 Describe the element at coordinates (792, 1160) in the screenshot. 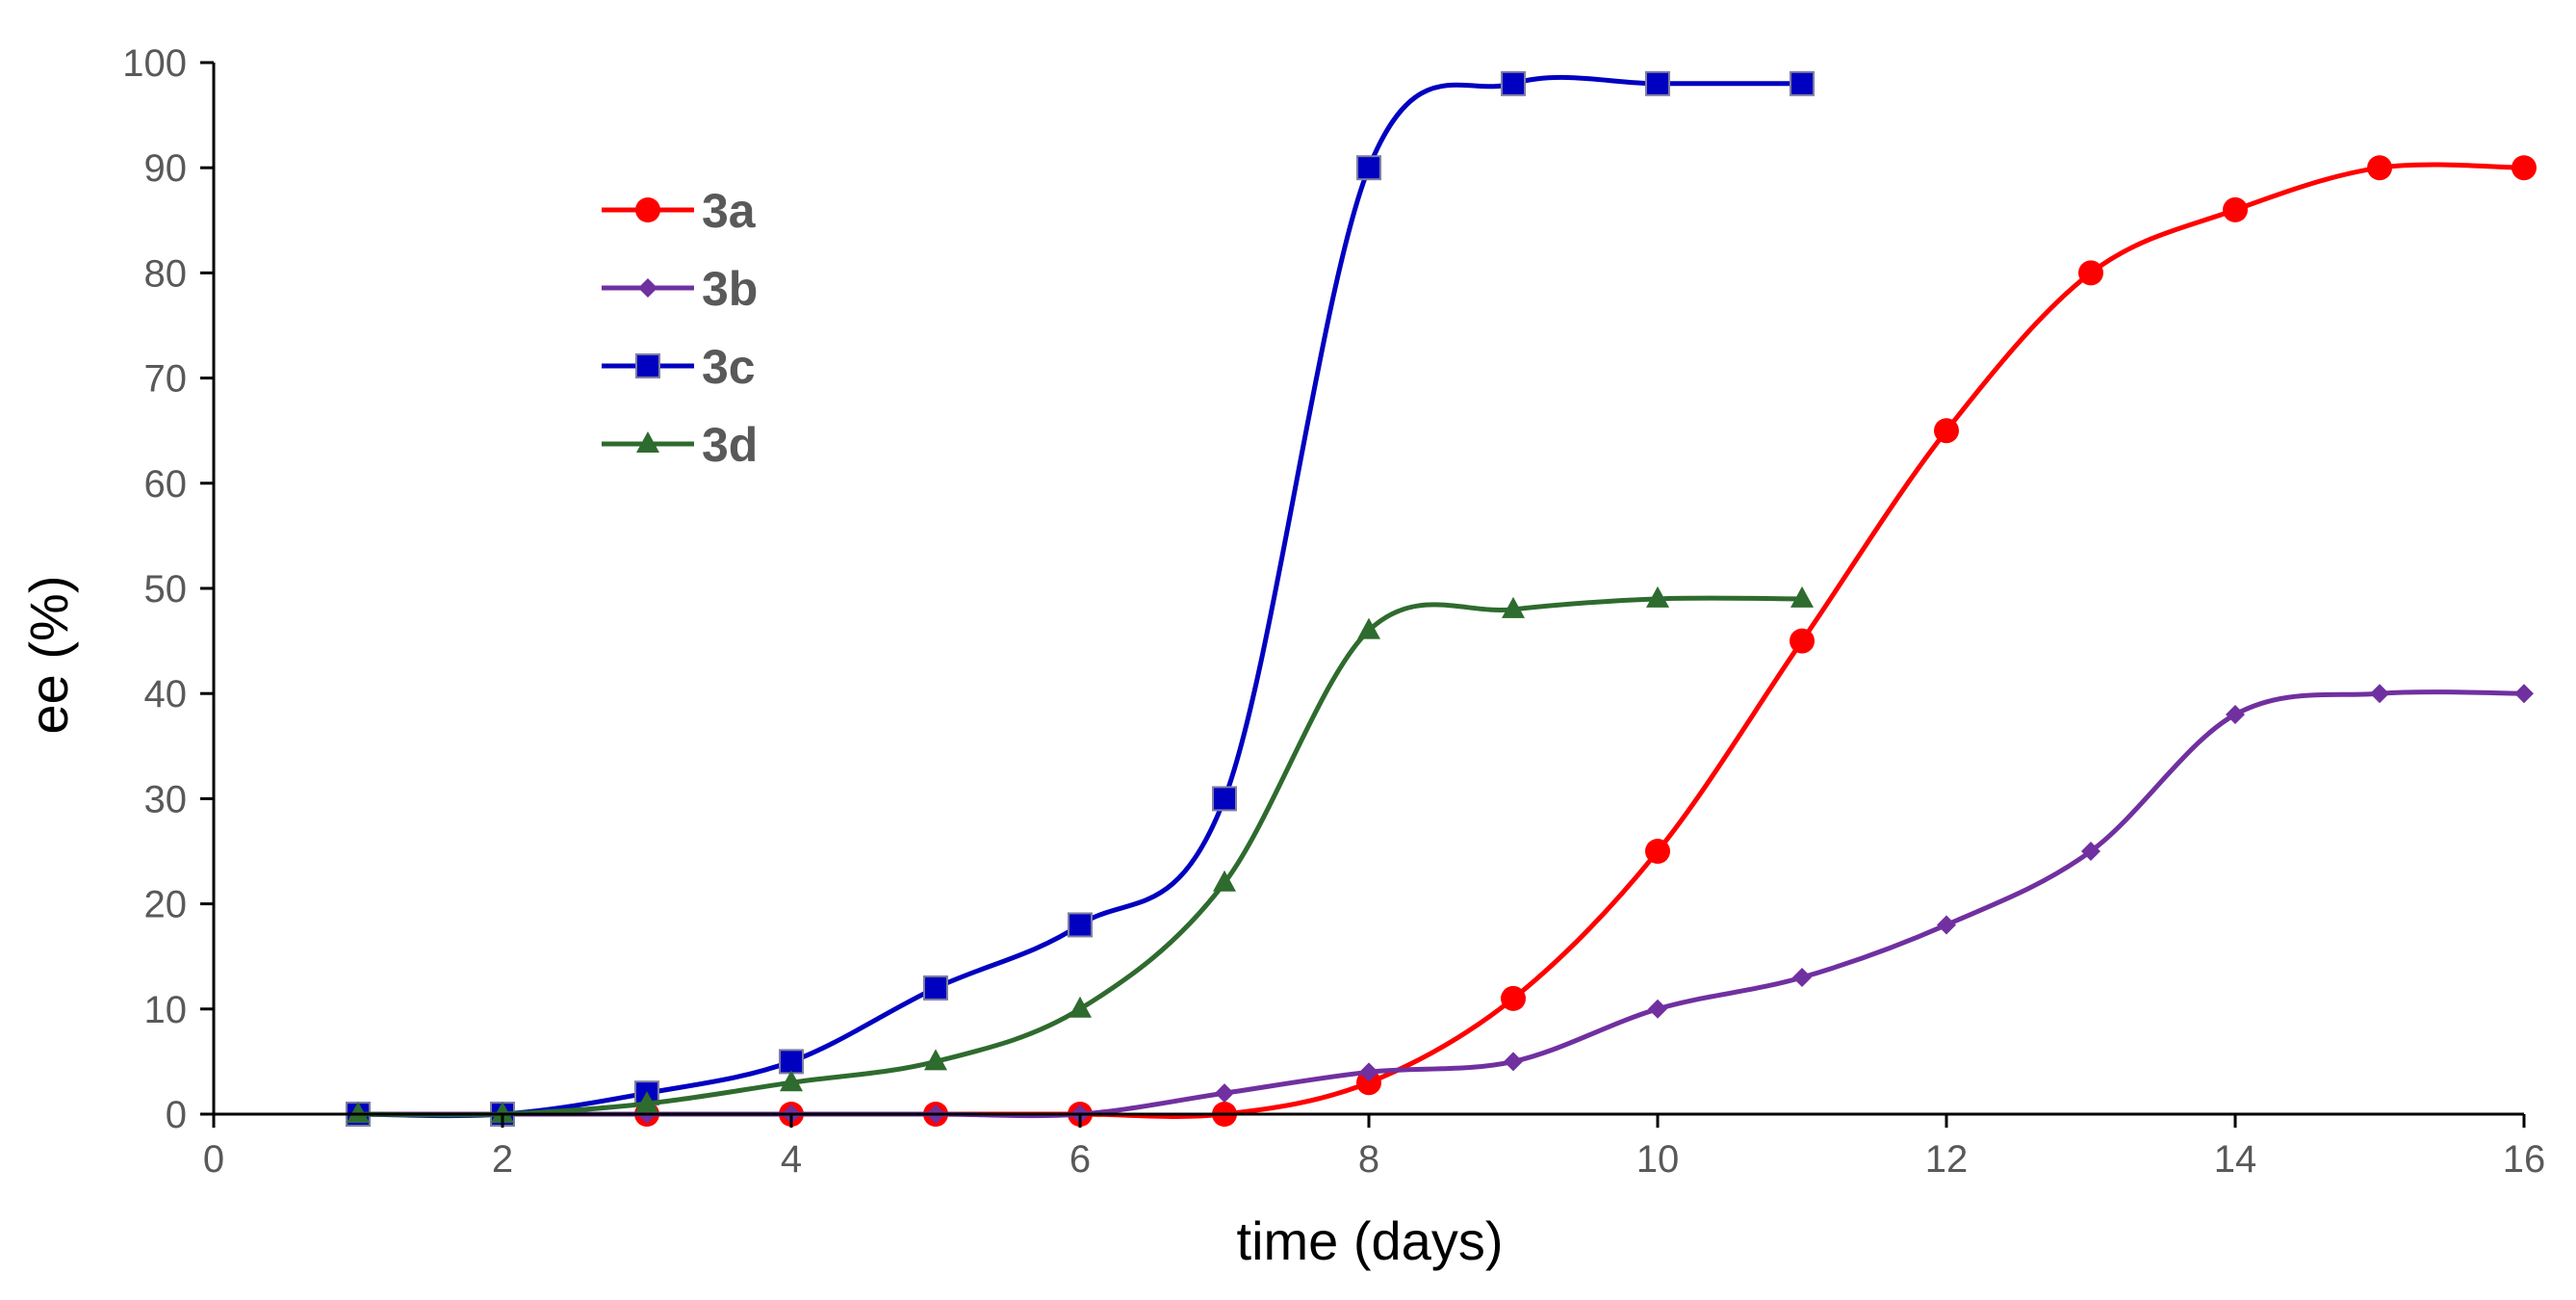

I see `x-tick-label: 4` at that location.